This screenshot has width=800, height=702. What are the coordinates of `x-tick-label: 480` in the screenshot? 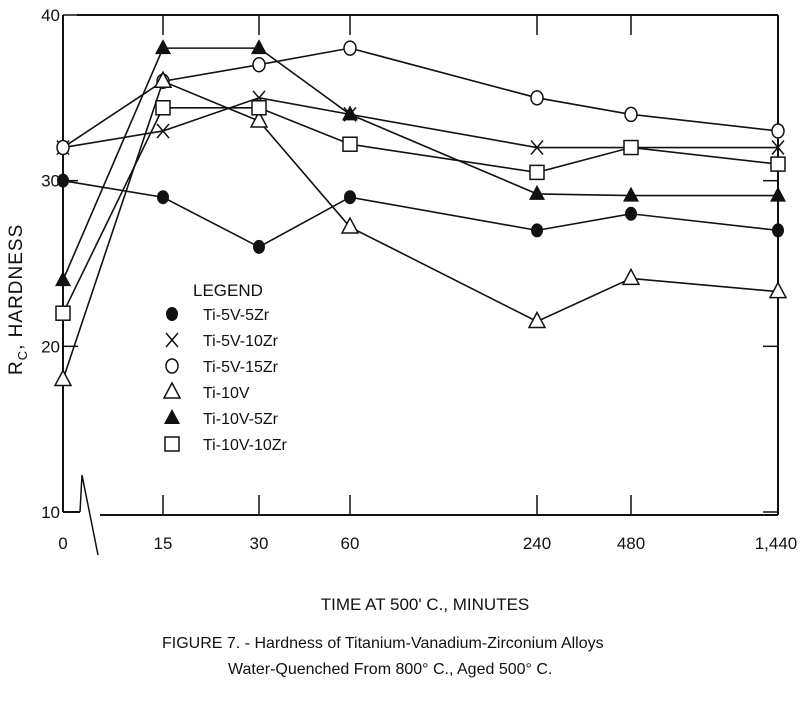 It's located at (631, 543).